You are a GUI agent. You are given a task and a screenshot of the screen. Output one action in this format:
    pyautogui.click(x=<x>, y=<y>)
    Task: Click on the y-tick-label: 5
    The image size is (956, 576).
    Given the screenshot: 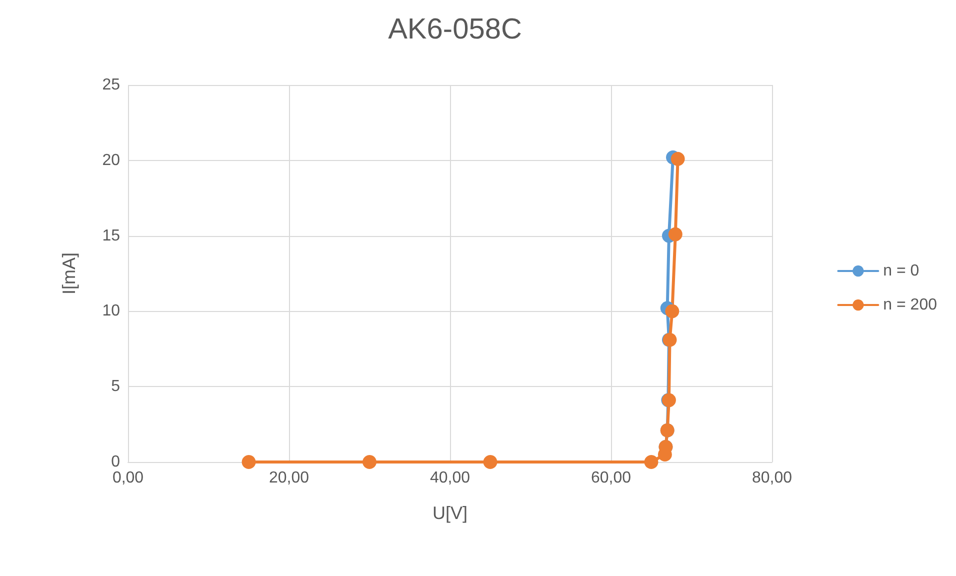 What is the action you would take?
    pyautogui.click(x=115, y=387)
    